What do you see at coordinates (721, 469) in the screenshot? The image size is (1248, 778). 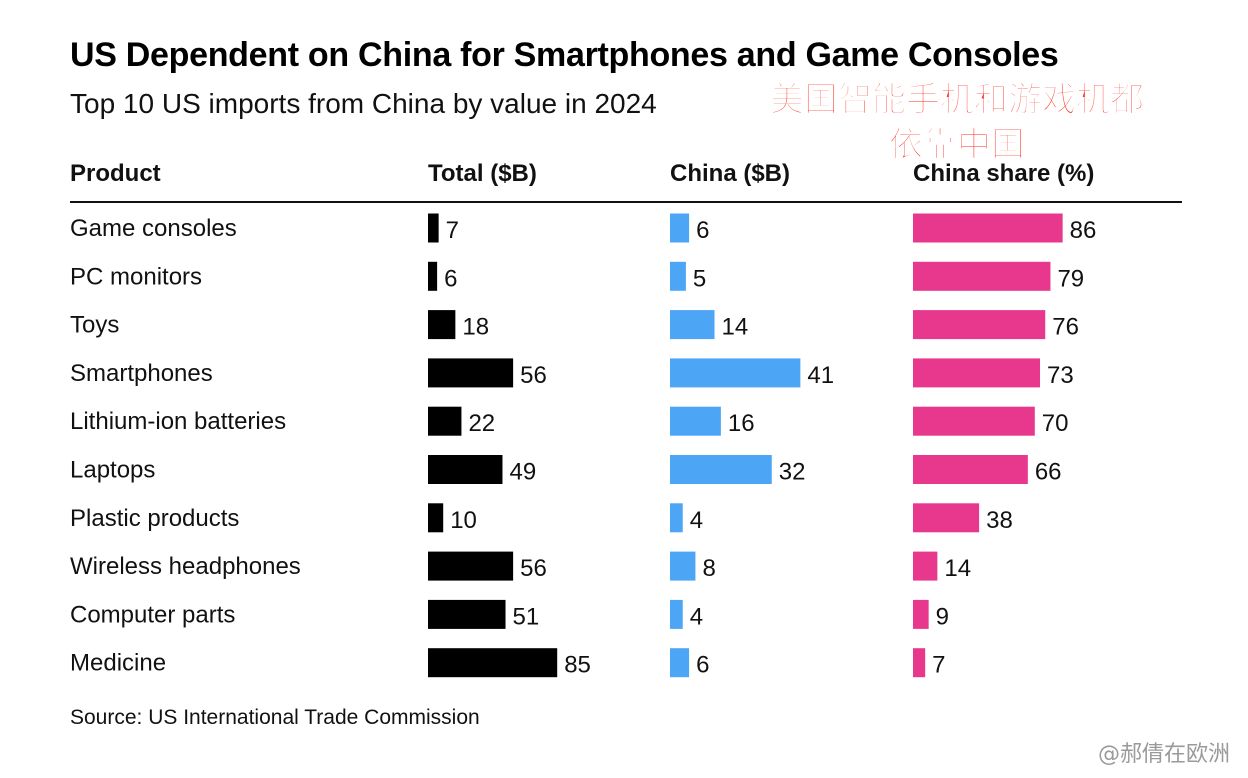 I see `bar-china-laptops` at bounding box center [721, 469].